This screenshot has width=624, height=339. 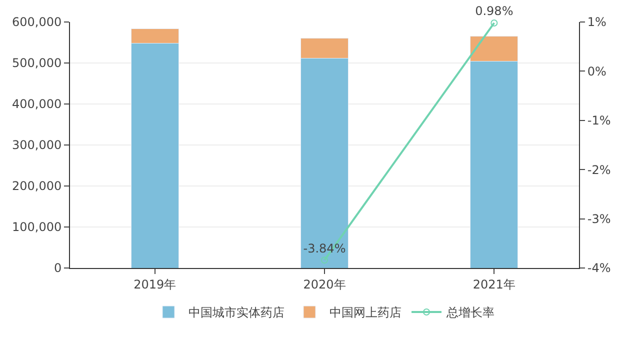 What do you see at coordinates (37, 104) in the screenshot?
I see `y-tick-label: 400,000` at bounding box center [37, 104].